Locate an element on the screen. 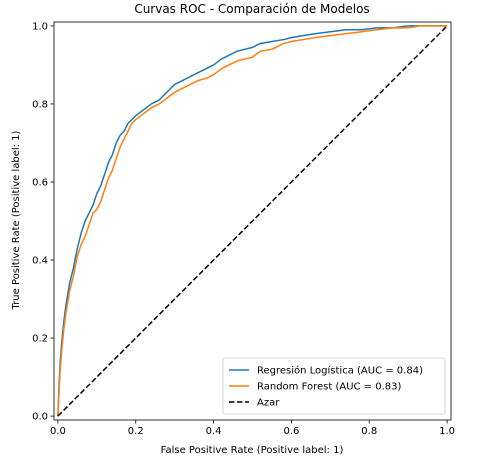 This screenshot has width=501, height=457. legend-box is located at coordinates (334, 386).